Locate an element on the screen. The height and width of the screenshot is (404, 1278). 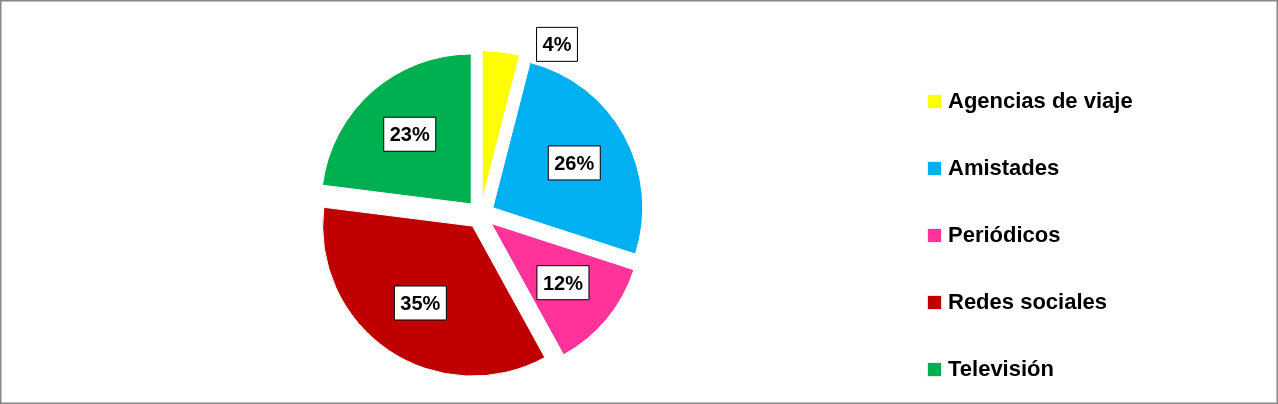
legend-label: Redes sociales is located at coordinates (1027, 302).